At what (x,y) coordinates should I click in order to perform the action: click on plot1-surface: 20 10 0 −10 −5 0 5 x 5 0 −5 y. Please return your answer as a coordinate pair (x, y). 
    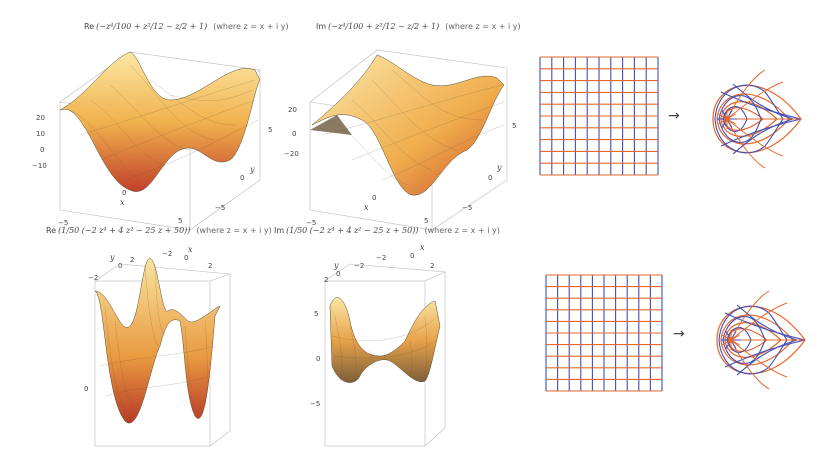
    Looking at the image, I should click on (160, 135).